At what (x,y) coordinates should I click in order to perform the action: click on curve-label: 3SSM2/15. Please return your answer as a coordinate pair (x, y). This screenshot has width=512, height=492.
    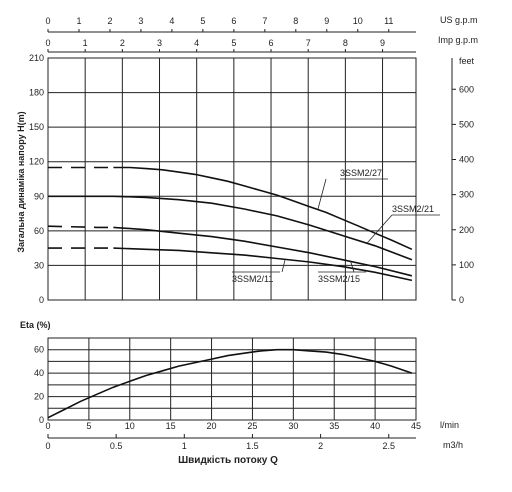
    Looking at the image, I should click on (339, 279).